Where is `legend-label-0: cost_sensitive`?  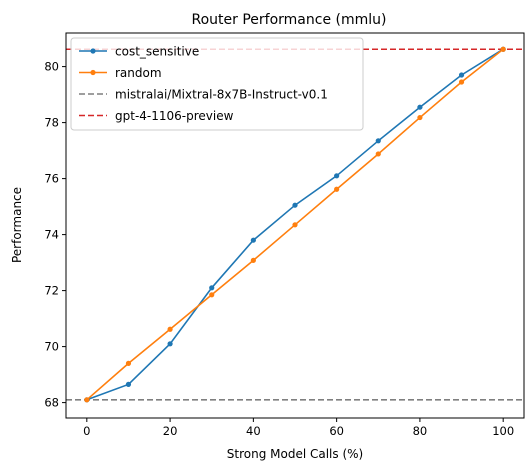 legend-label-0: cost_sensitive is located at coordinates (157, 52).